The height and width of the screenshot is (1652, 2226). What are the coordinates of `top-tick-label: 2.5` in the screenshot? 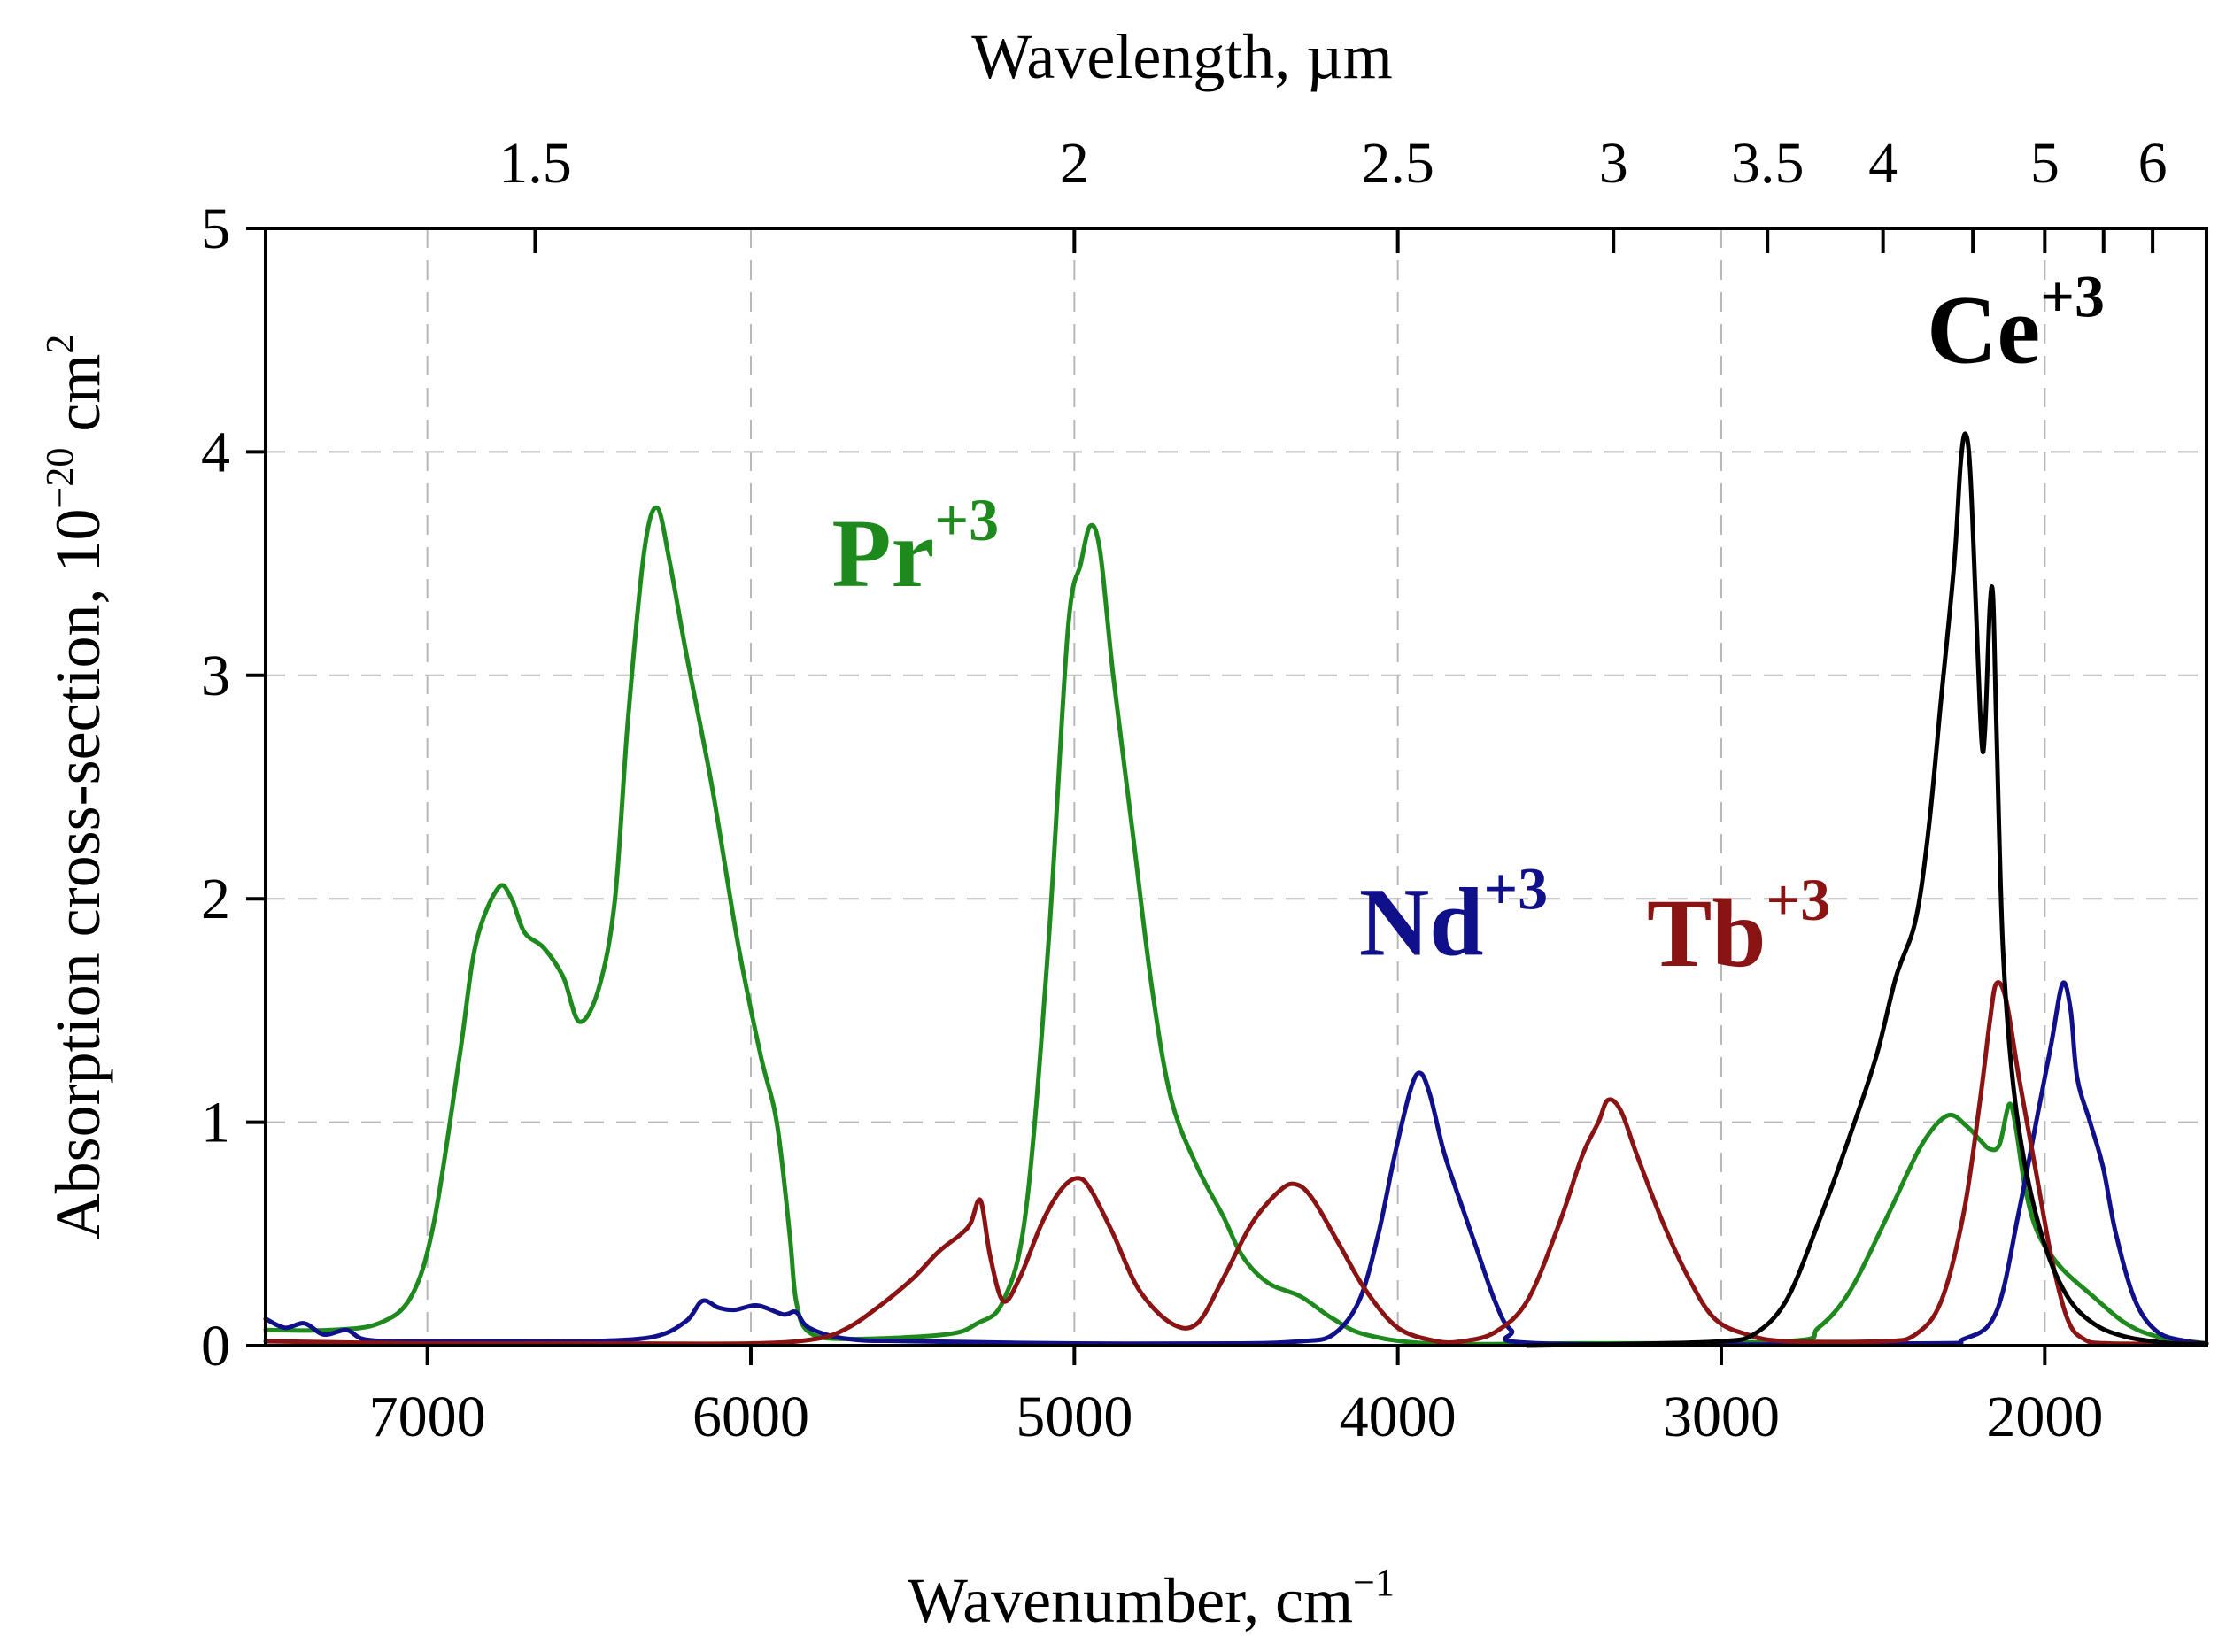 It's located at (1397, 163).